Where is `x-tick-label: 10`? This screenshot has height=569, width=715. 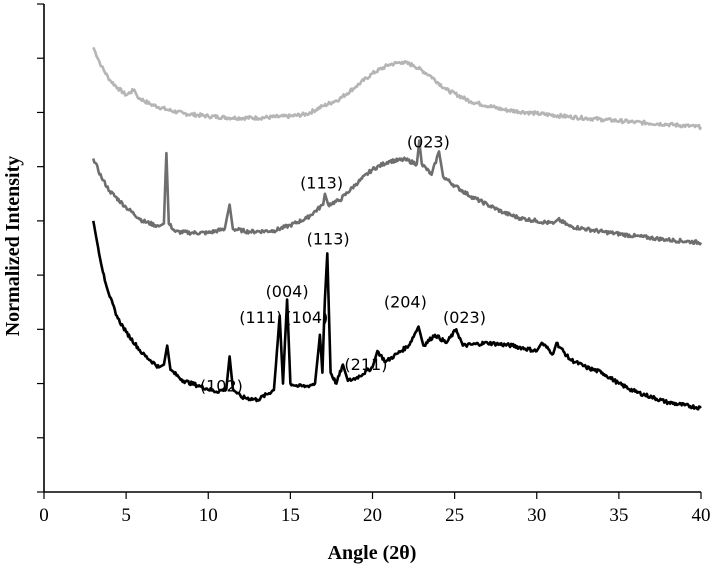
x-tick-label: 10 is located at coordinates (208, 515).